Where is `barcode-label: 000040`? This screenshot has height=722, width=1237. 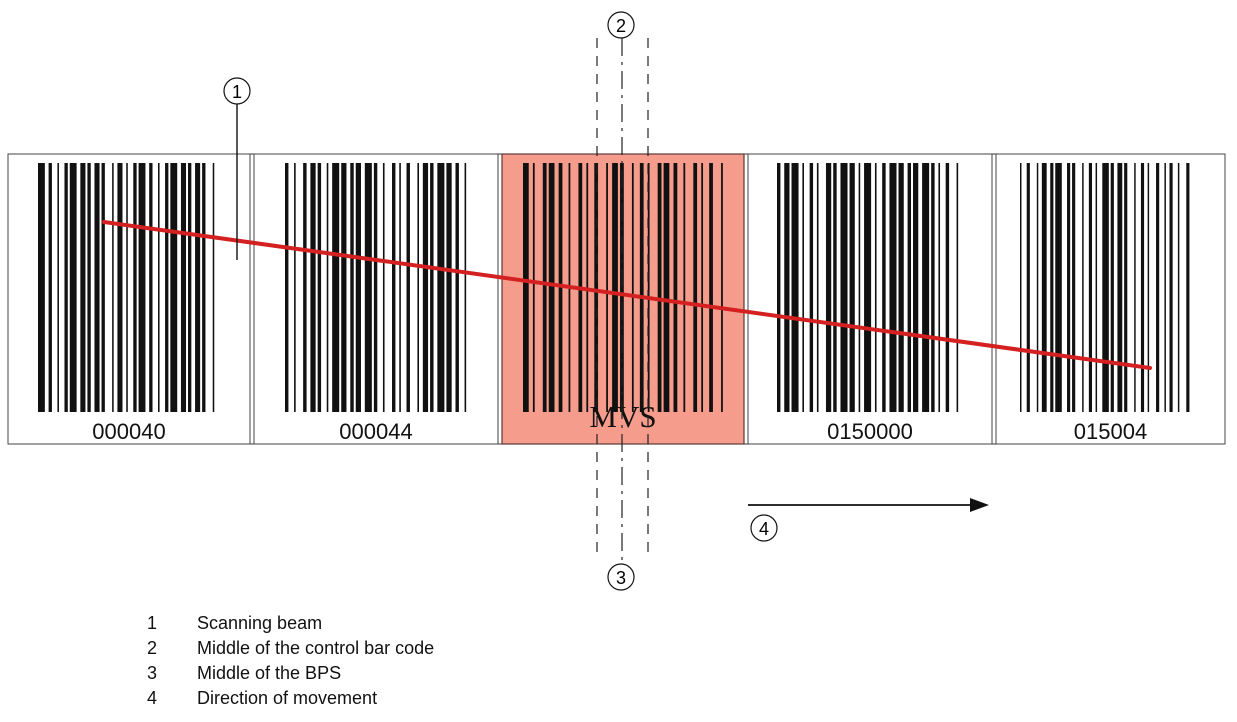
barcode-label: 000040 is located at coordinates (128, 431).